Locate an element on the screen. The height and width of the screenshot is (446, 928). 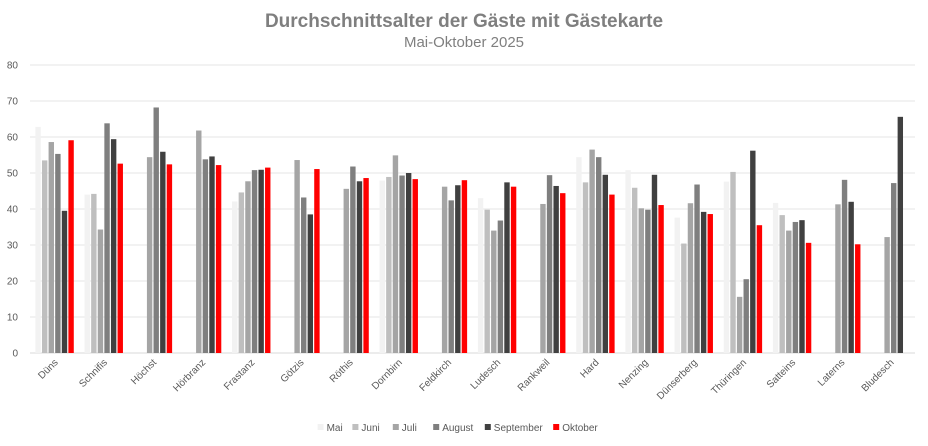
legend-item: Juli is located at coordinates (404, 428).